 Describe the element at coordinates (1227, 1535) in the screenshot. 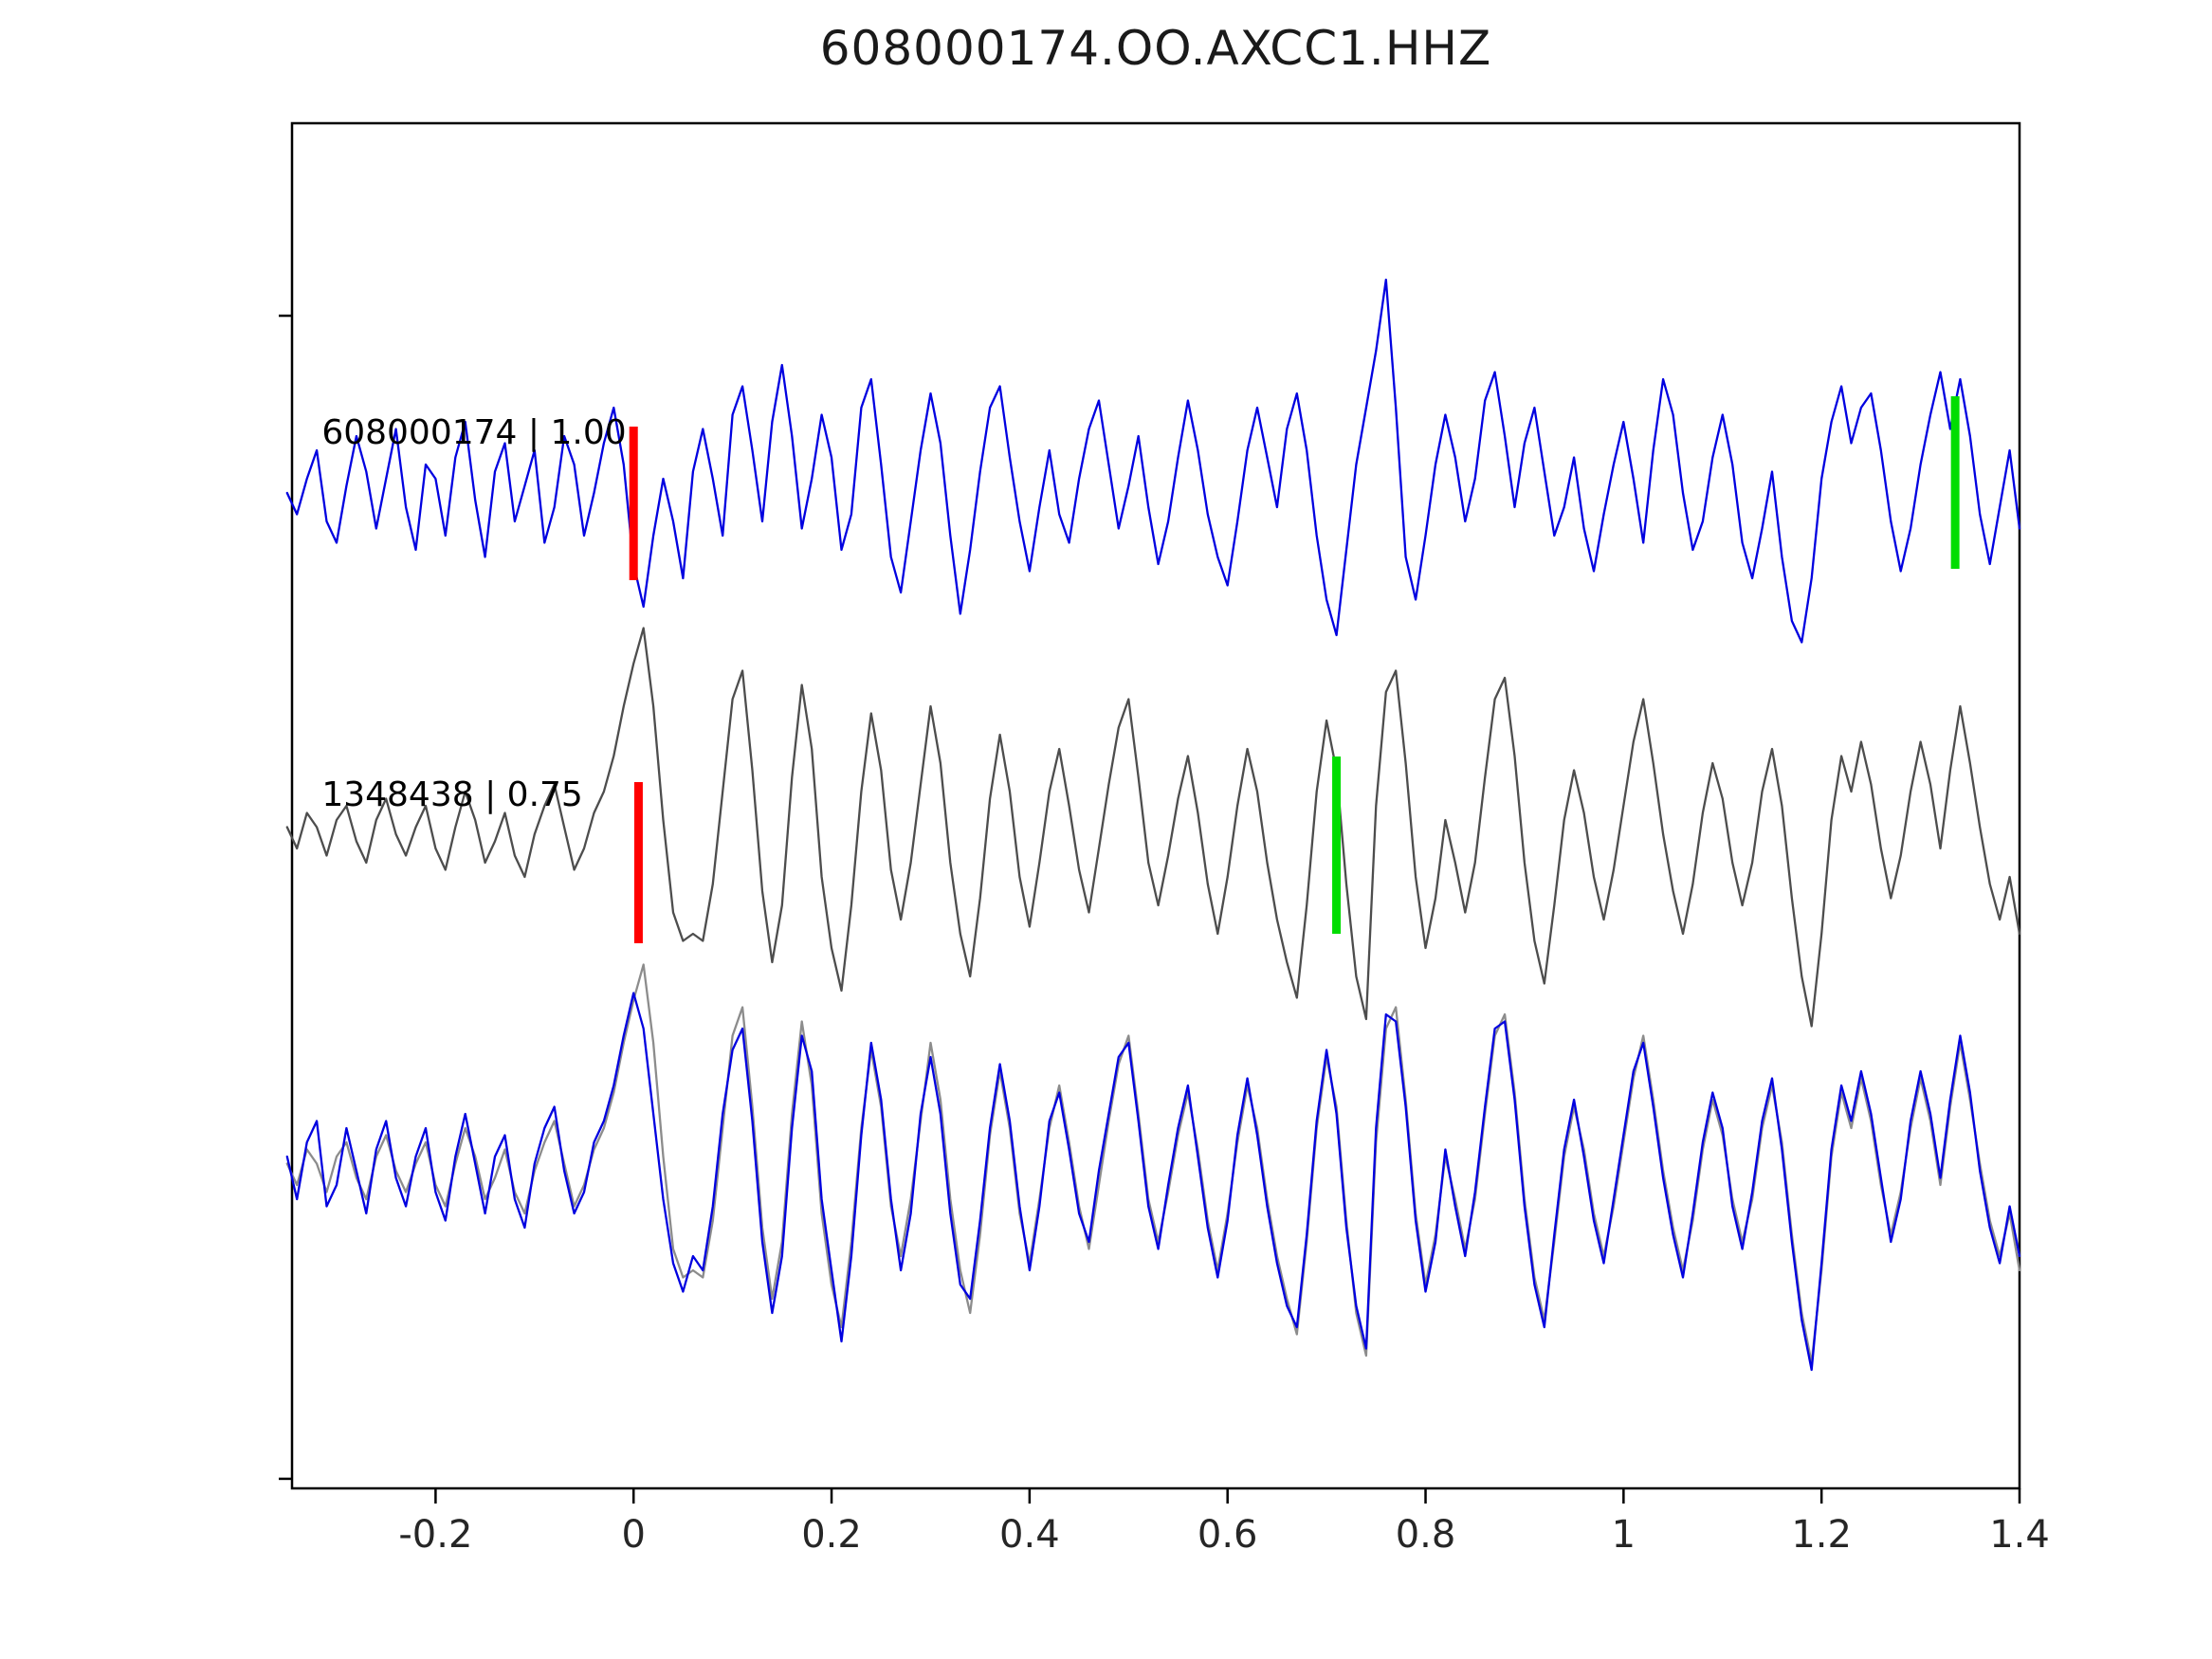

I see `x-tick-label: 0.6` at that location.